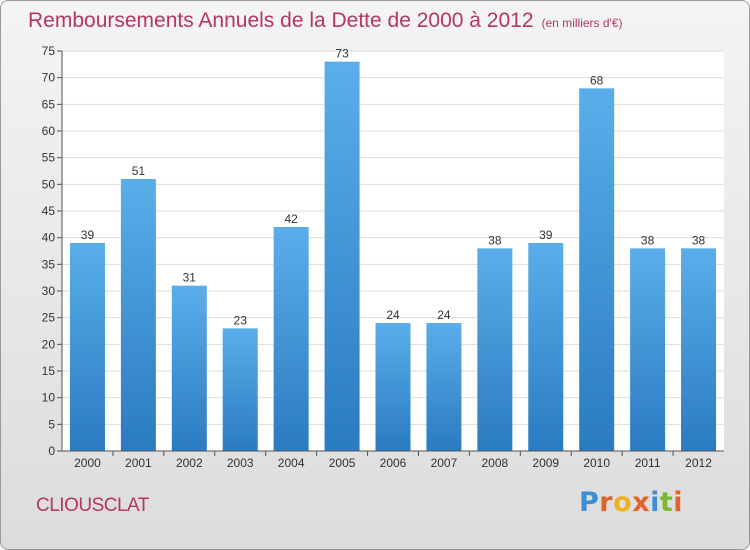 This screenshot has height=550, width=750. What do you see at coordinates (49, 291) in the screenshot?
I see `y-tick-label: 30` at bounding box center [49, 291].